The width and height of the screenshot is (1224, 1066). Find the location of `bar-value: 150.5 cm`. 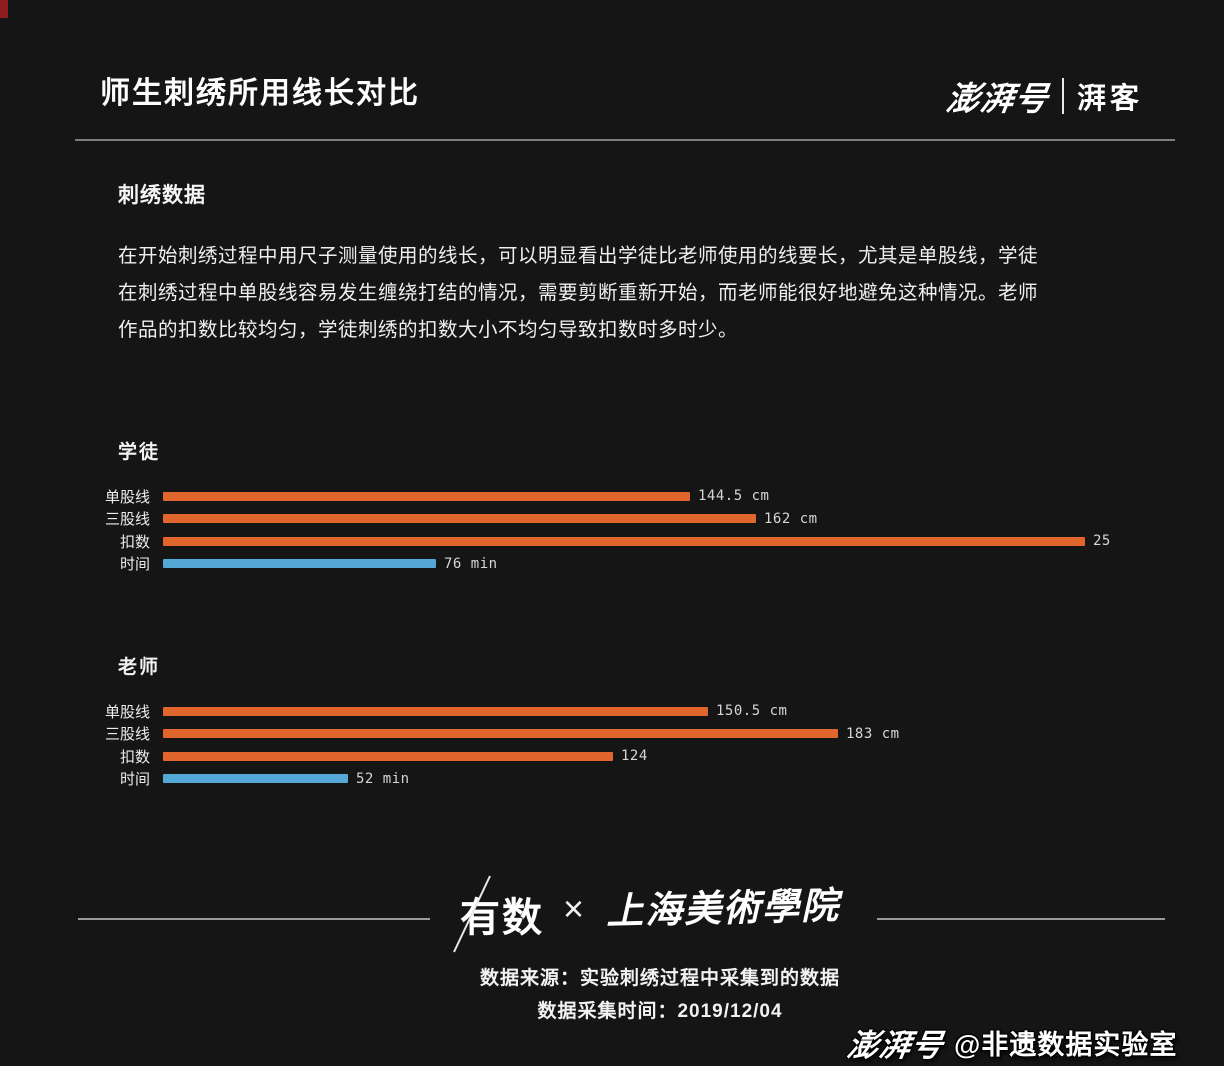

bar-value: 150.5 cm is located at coordinates (752, 711).